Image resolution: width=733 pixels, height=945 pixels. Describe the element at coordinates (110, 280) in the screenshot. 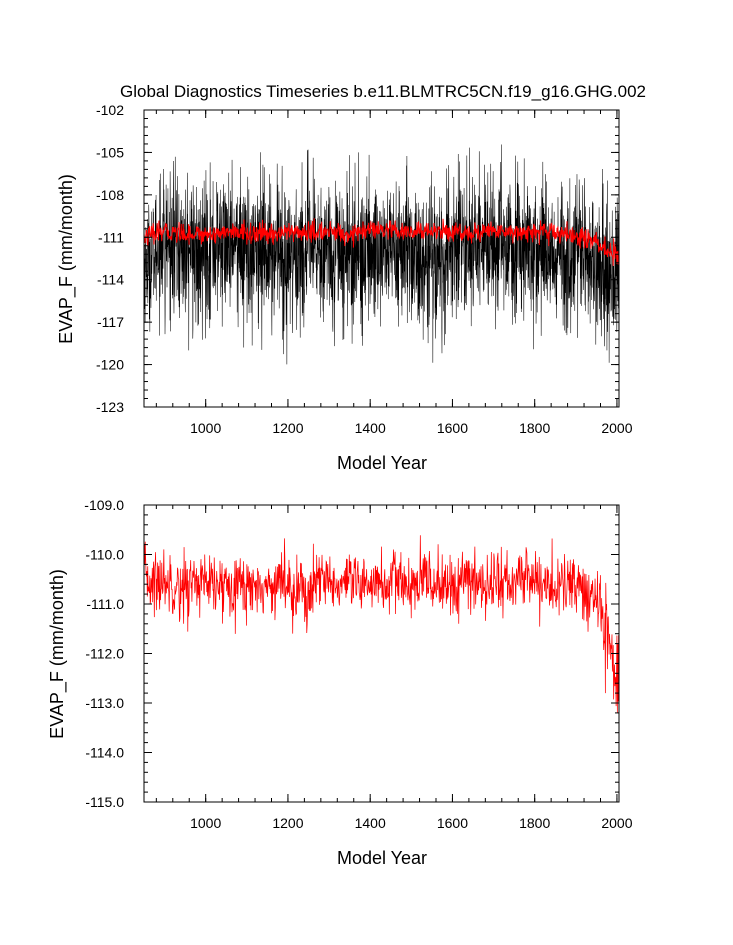

I see `y-tick-label: -114` at that location.